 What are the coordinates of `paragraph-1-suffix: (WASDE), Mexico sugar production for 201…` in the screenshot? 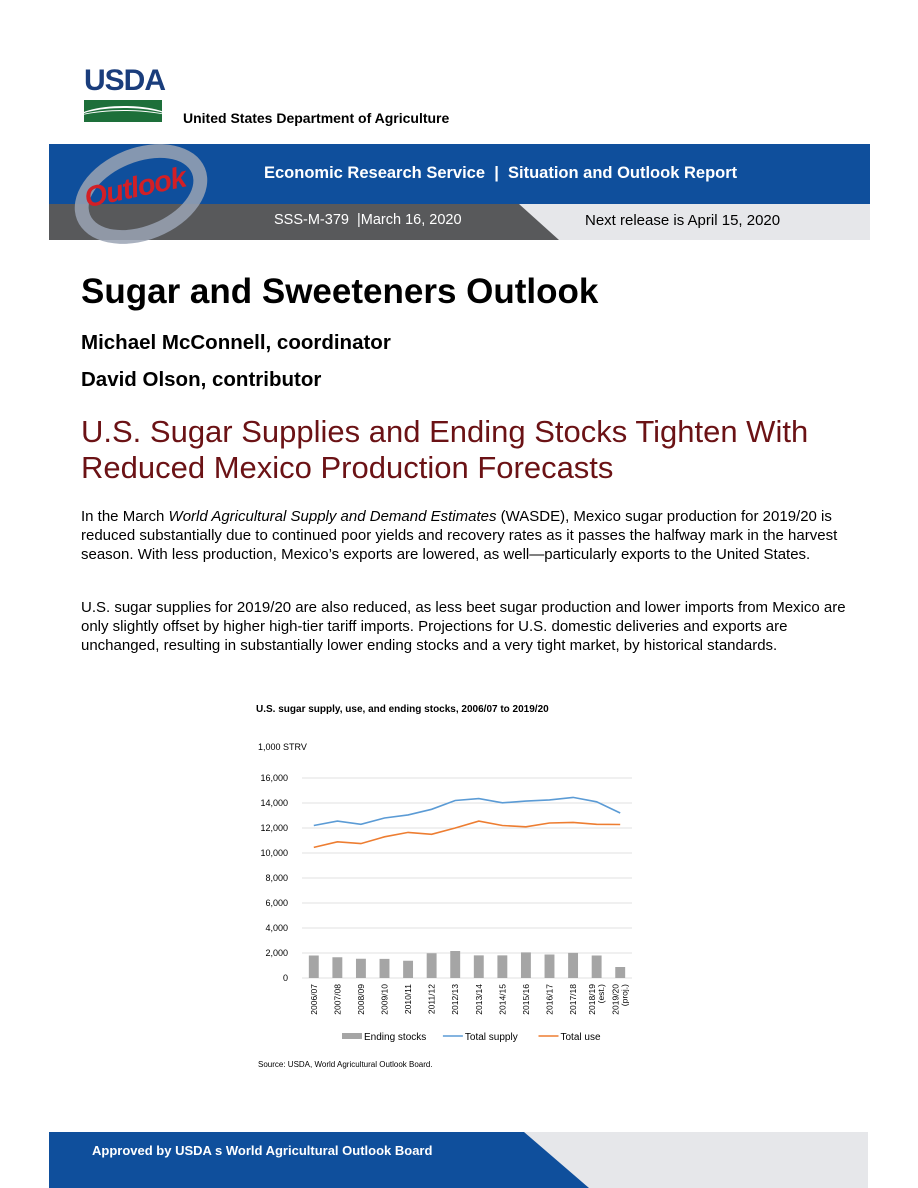 It's located at (459, 535).